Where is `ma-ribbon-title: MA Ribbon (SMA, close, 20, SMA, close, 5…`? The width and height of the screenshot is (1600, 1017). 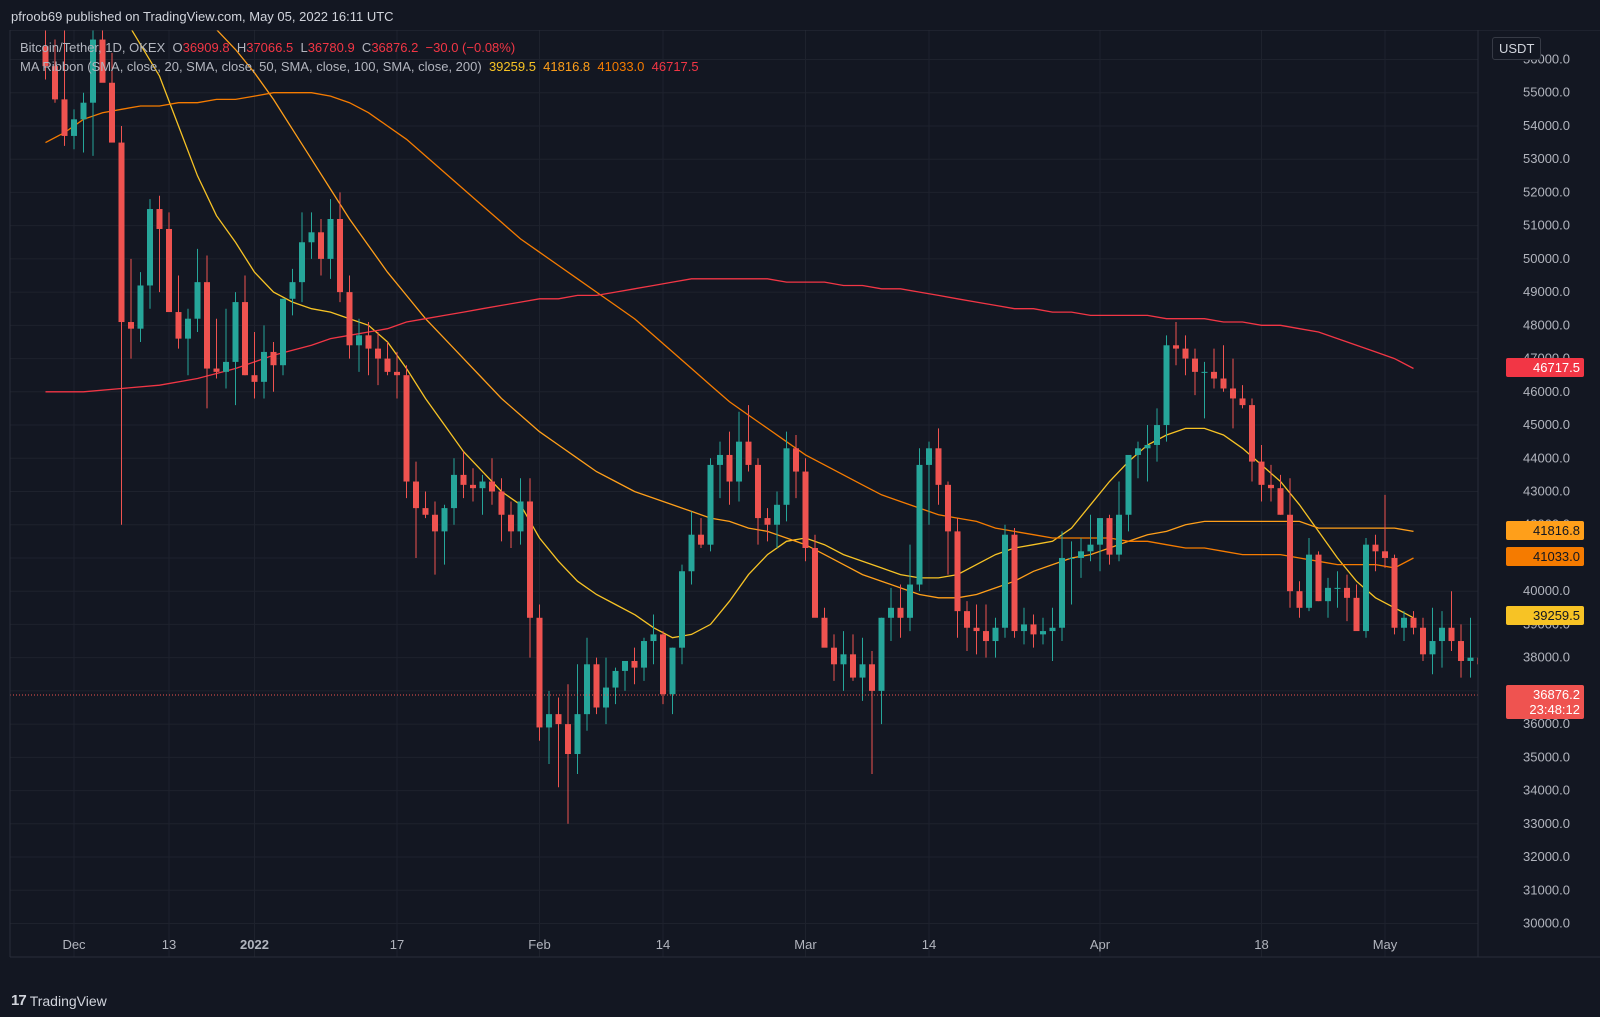
ma-ribbon-title: MA Ribbon (SMA, close, 20, SMA, close, 5… is located at coordinates (251, 66).